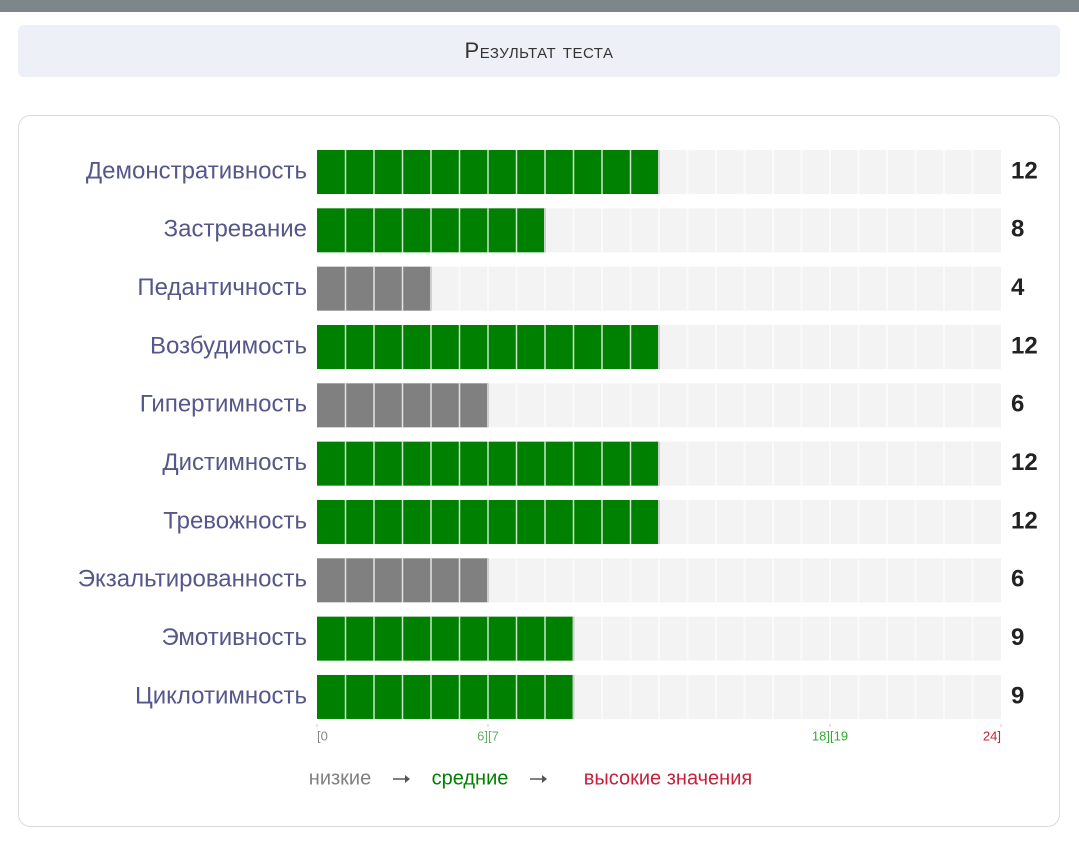 The image size is (1079, 847). I want to click on x-tick-label: 18][19, so click(830, 735).